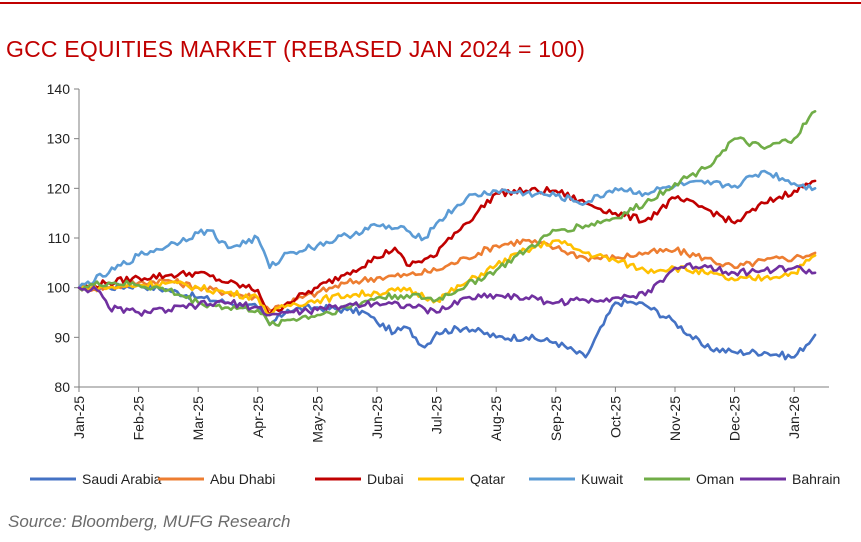  Describe the element at coordinates (149, 521) in the screenshot. I see `source-note: Source: Bloomberg, MUFG Research` at that location.